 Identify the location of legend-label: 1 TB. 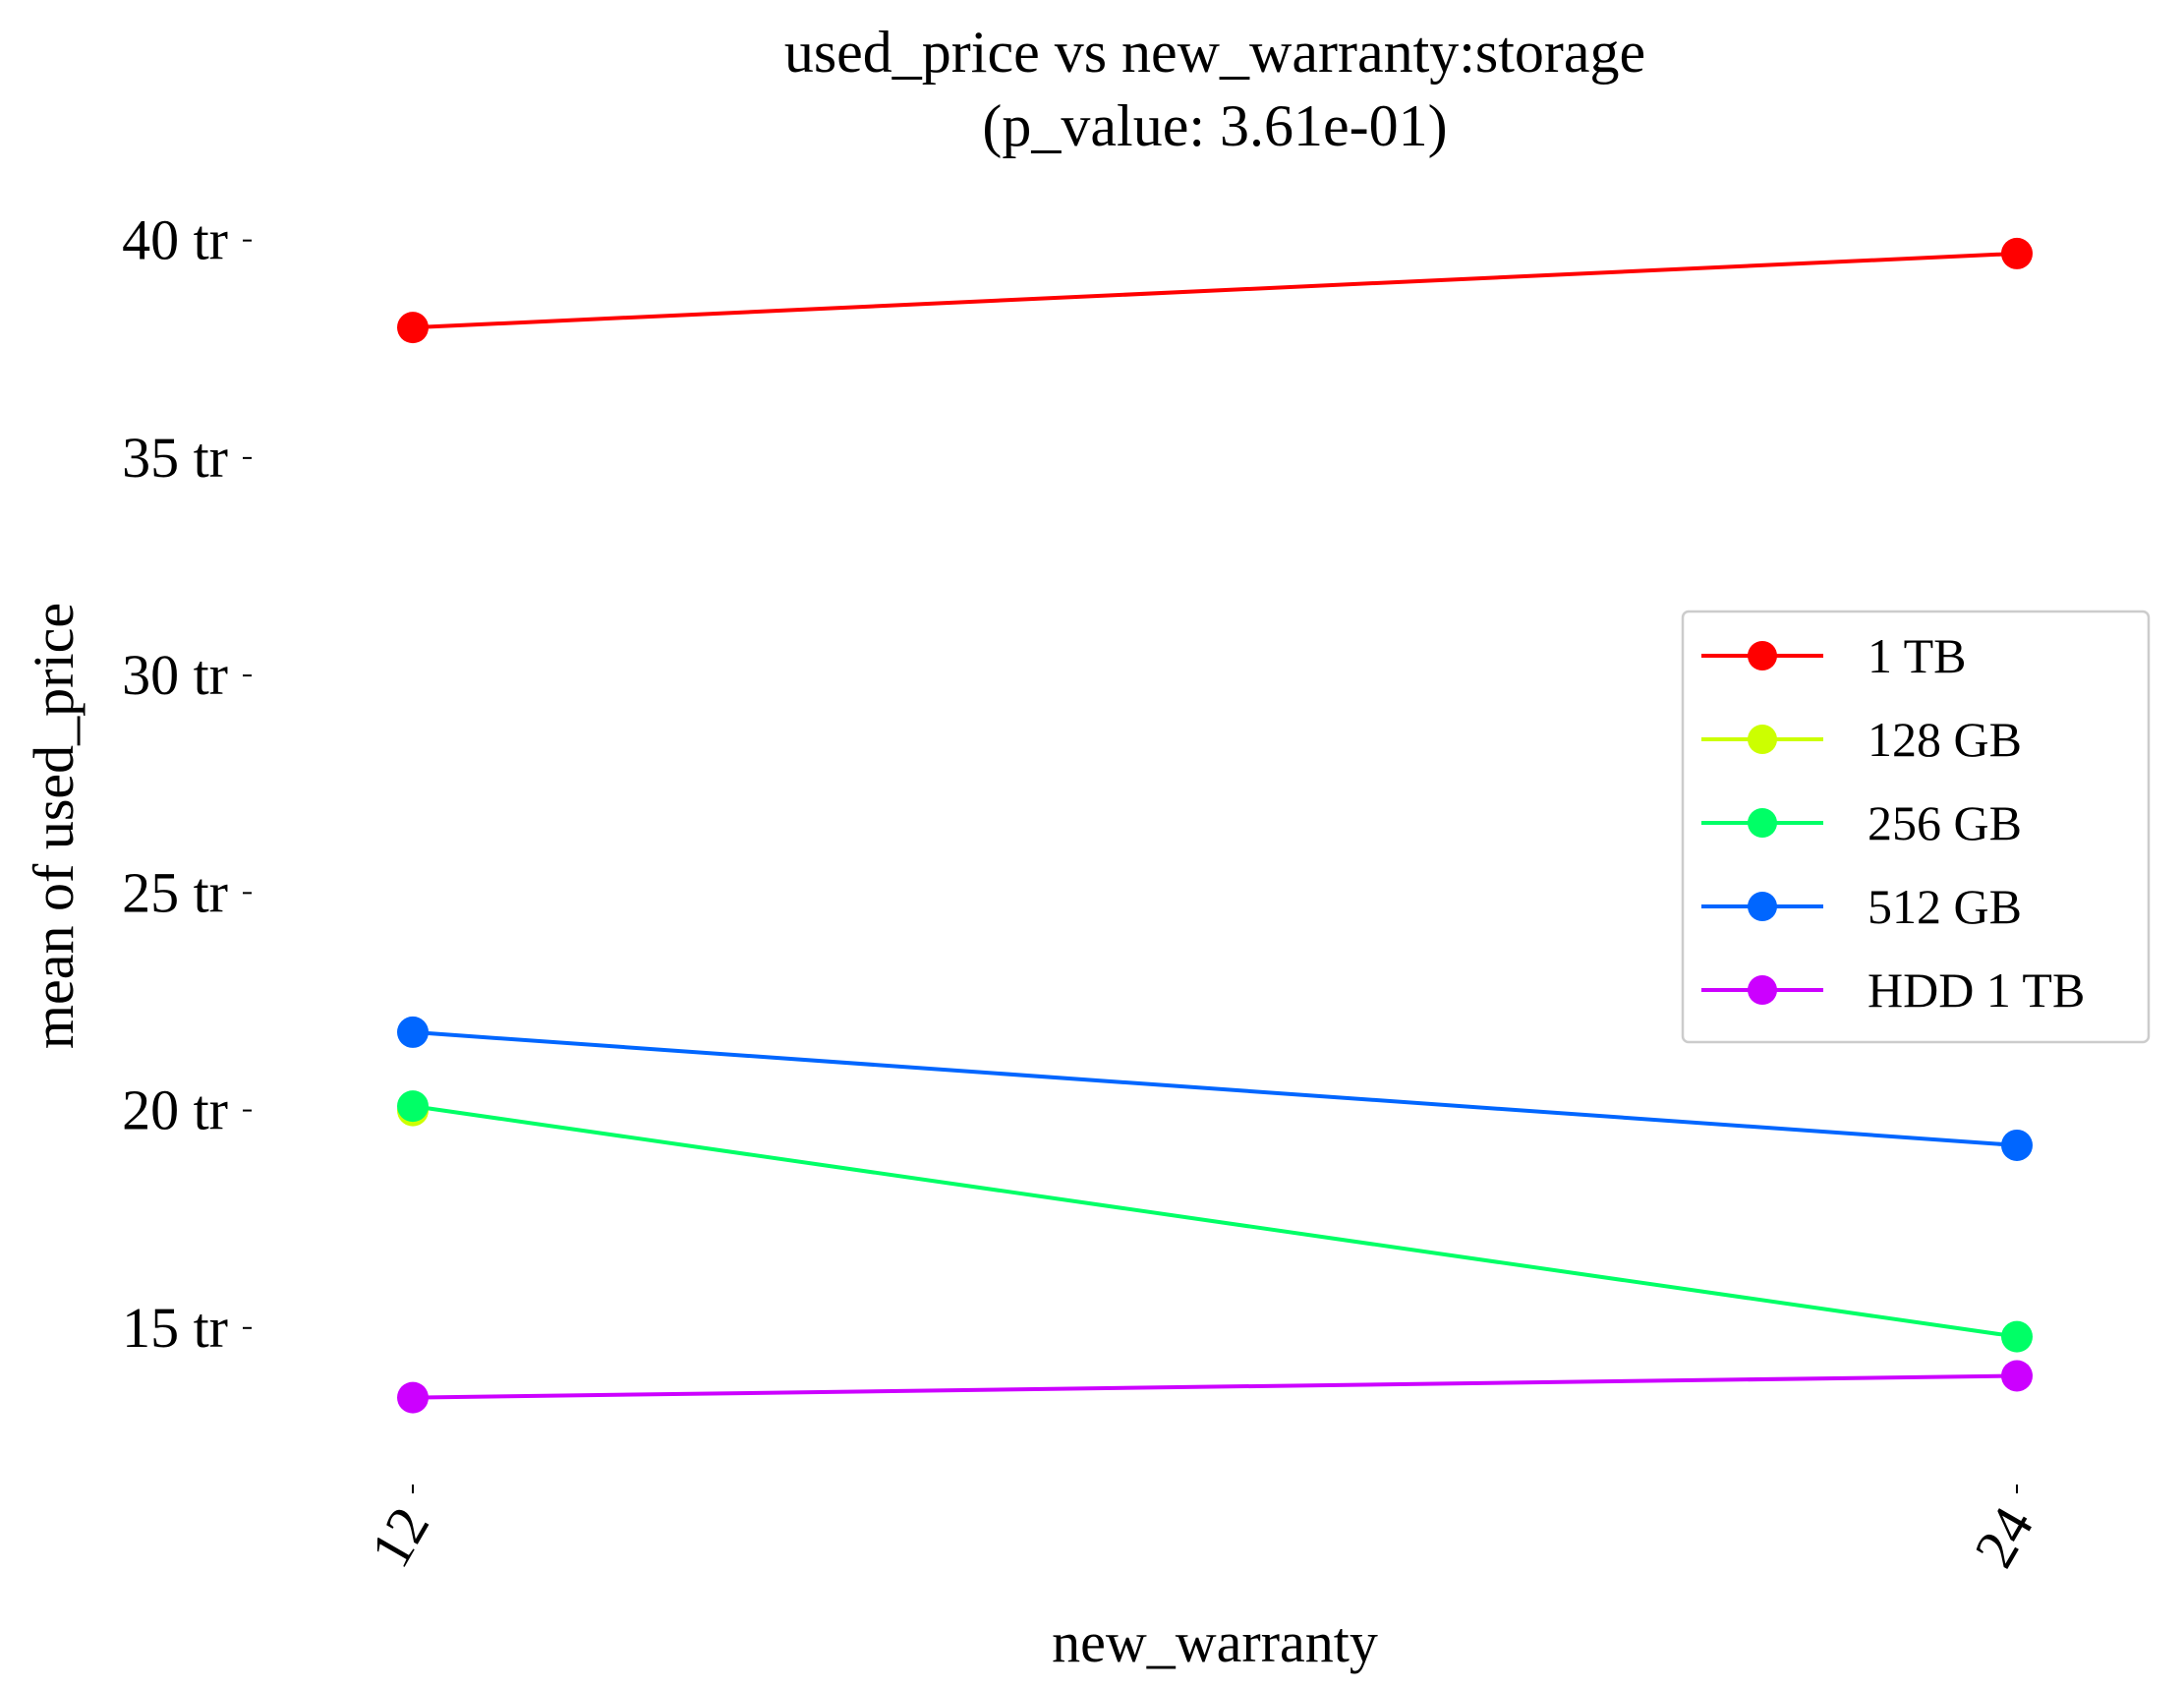
(1917, 656).